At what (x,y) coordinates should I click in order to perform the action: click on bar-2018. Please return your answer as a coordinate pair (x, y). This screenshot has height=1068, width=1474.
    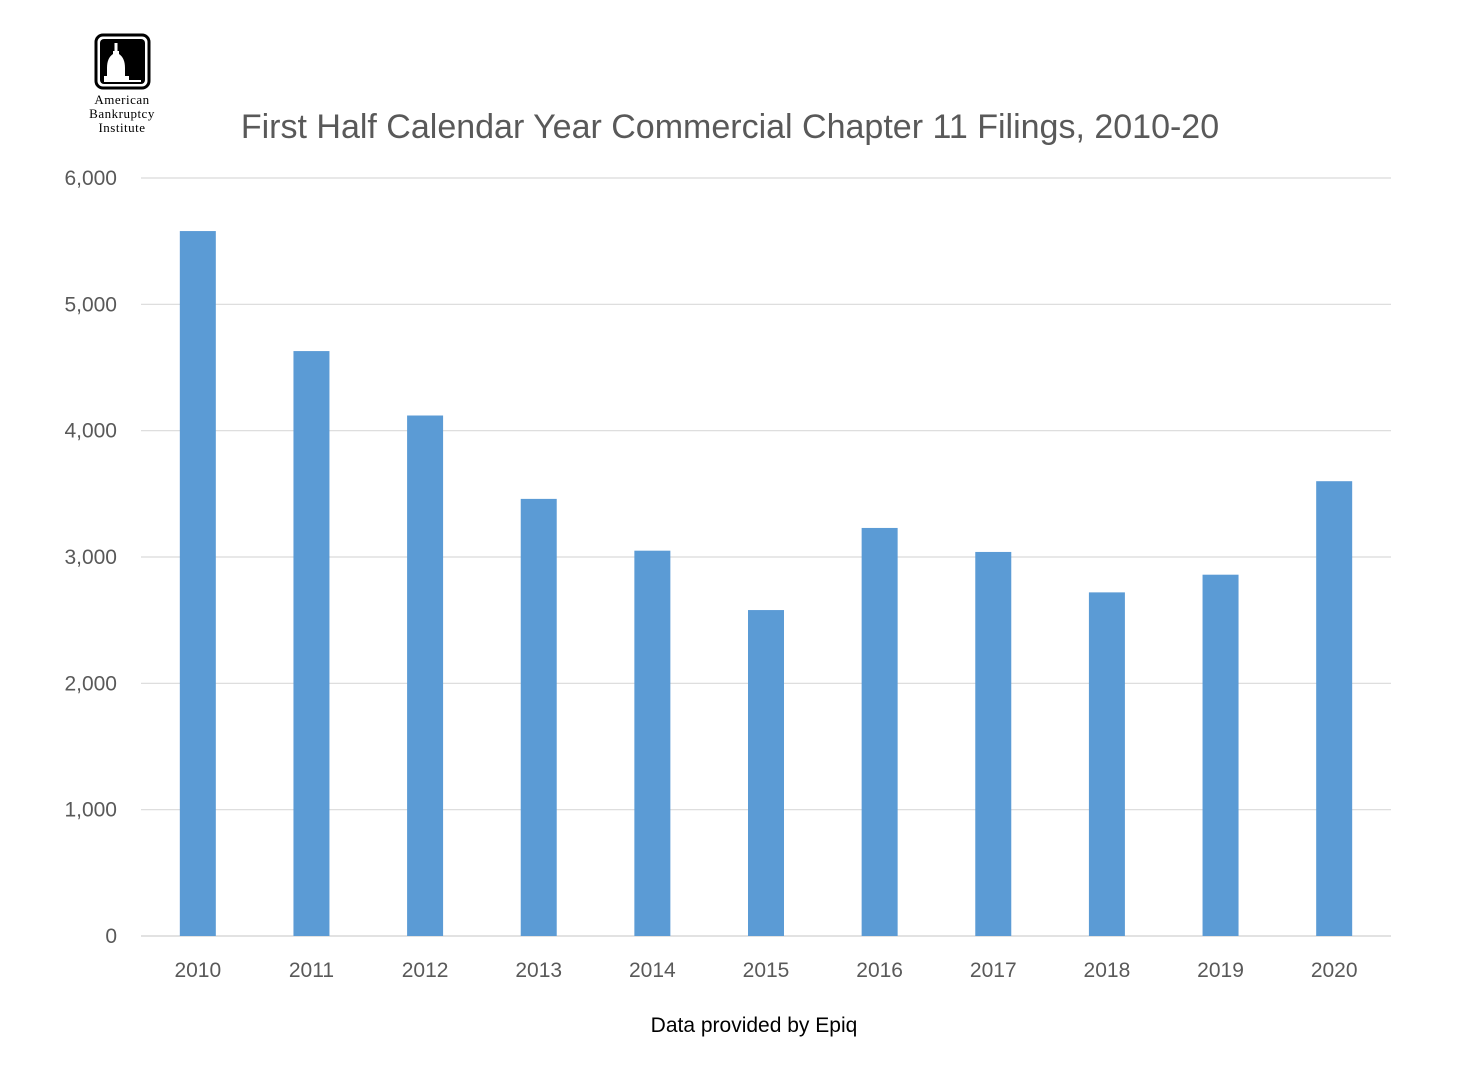
    Looking at the image, I should click on (1106, 764).